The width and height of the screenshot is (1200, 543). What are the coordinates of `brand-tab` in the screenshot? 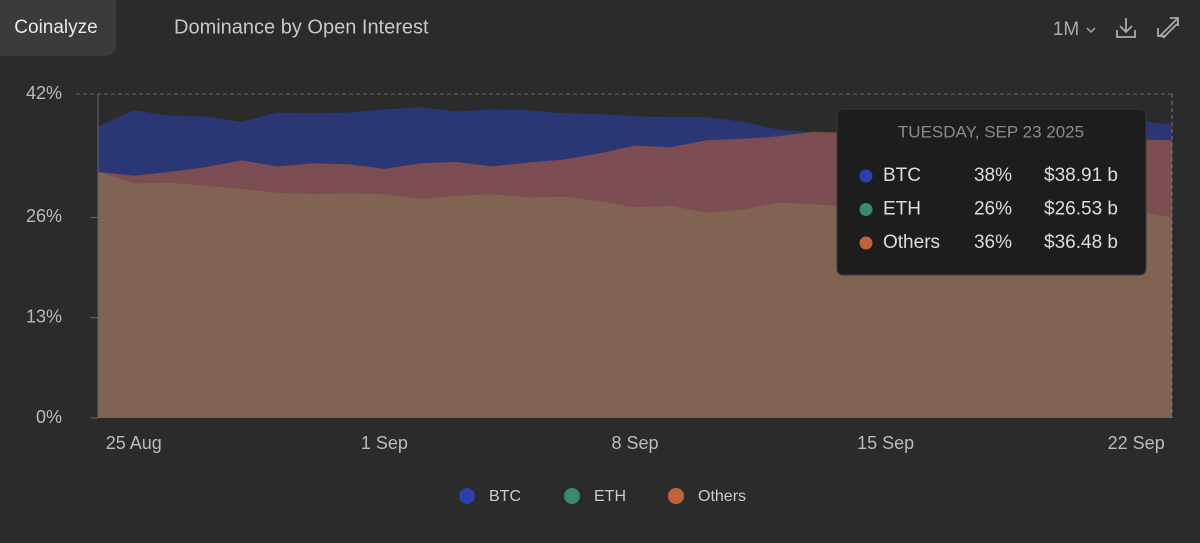 It's located at (58, 28).